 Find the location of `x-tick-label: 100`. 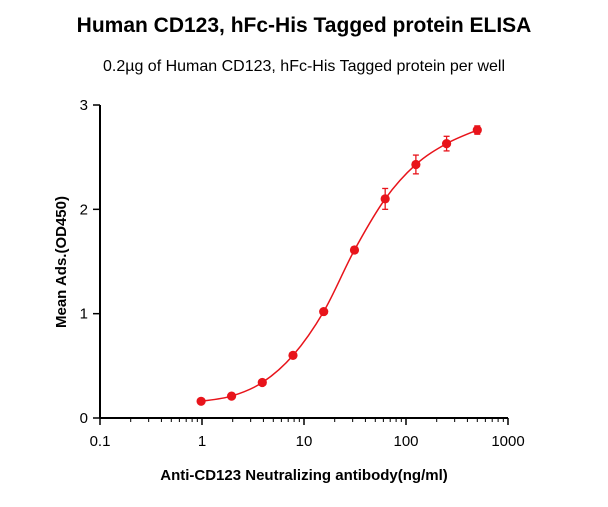

x-tick-label: 100 is located at coordinates (405, 441).